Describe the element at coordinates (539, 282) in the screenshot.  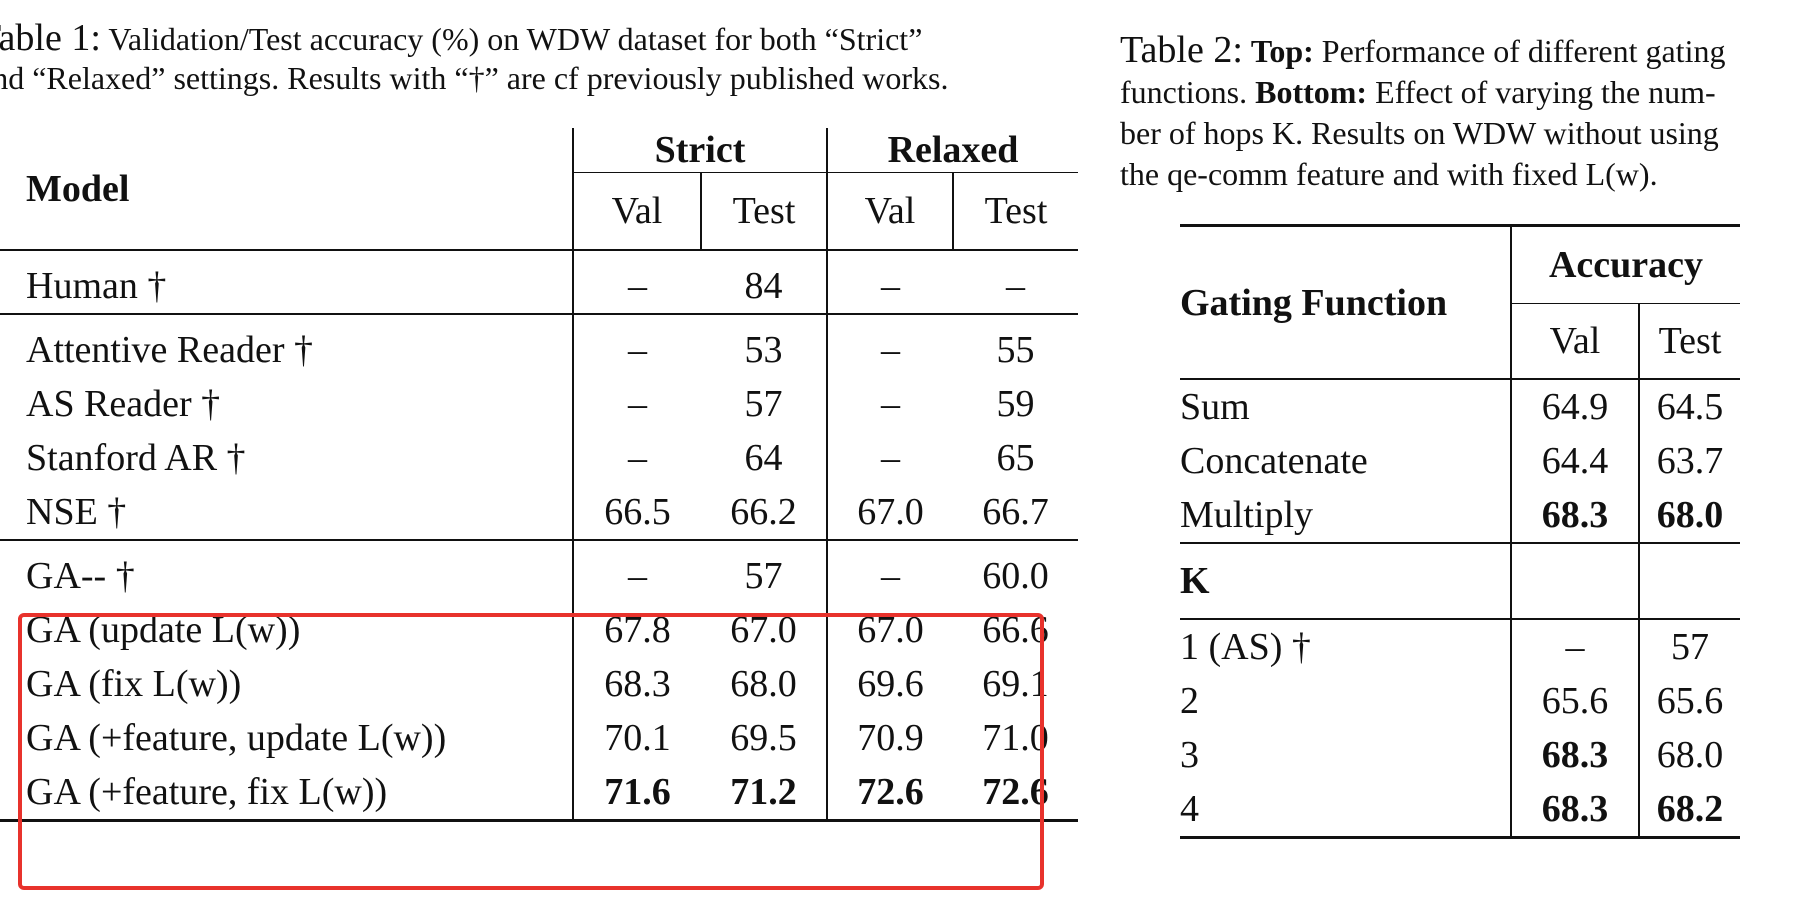
I see `table-row: Human † – 84 – –` at that location.